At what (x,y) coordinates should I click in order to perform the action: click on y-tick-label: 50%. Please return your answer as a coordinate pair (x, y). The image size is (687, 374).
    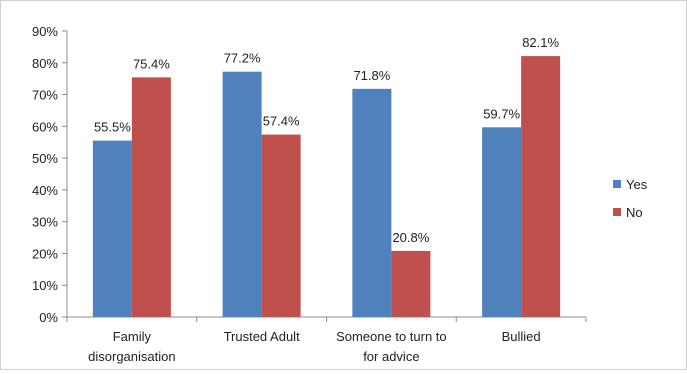
    Looking at the image, I should click on (45, 158).